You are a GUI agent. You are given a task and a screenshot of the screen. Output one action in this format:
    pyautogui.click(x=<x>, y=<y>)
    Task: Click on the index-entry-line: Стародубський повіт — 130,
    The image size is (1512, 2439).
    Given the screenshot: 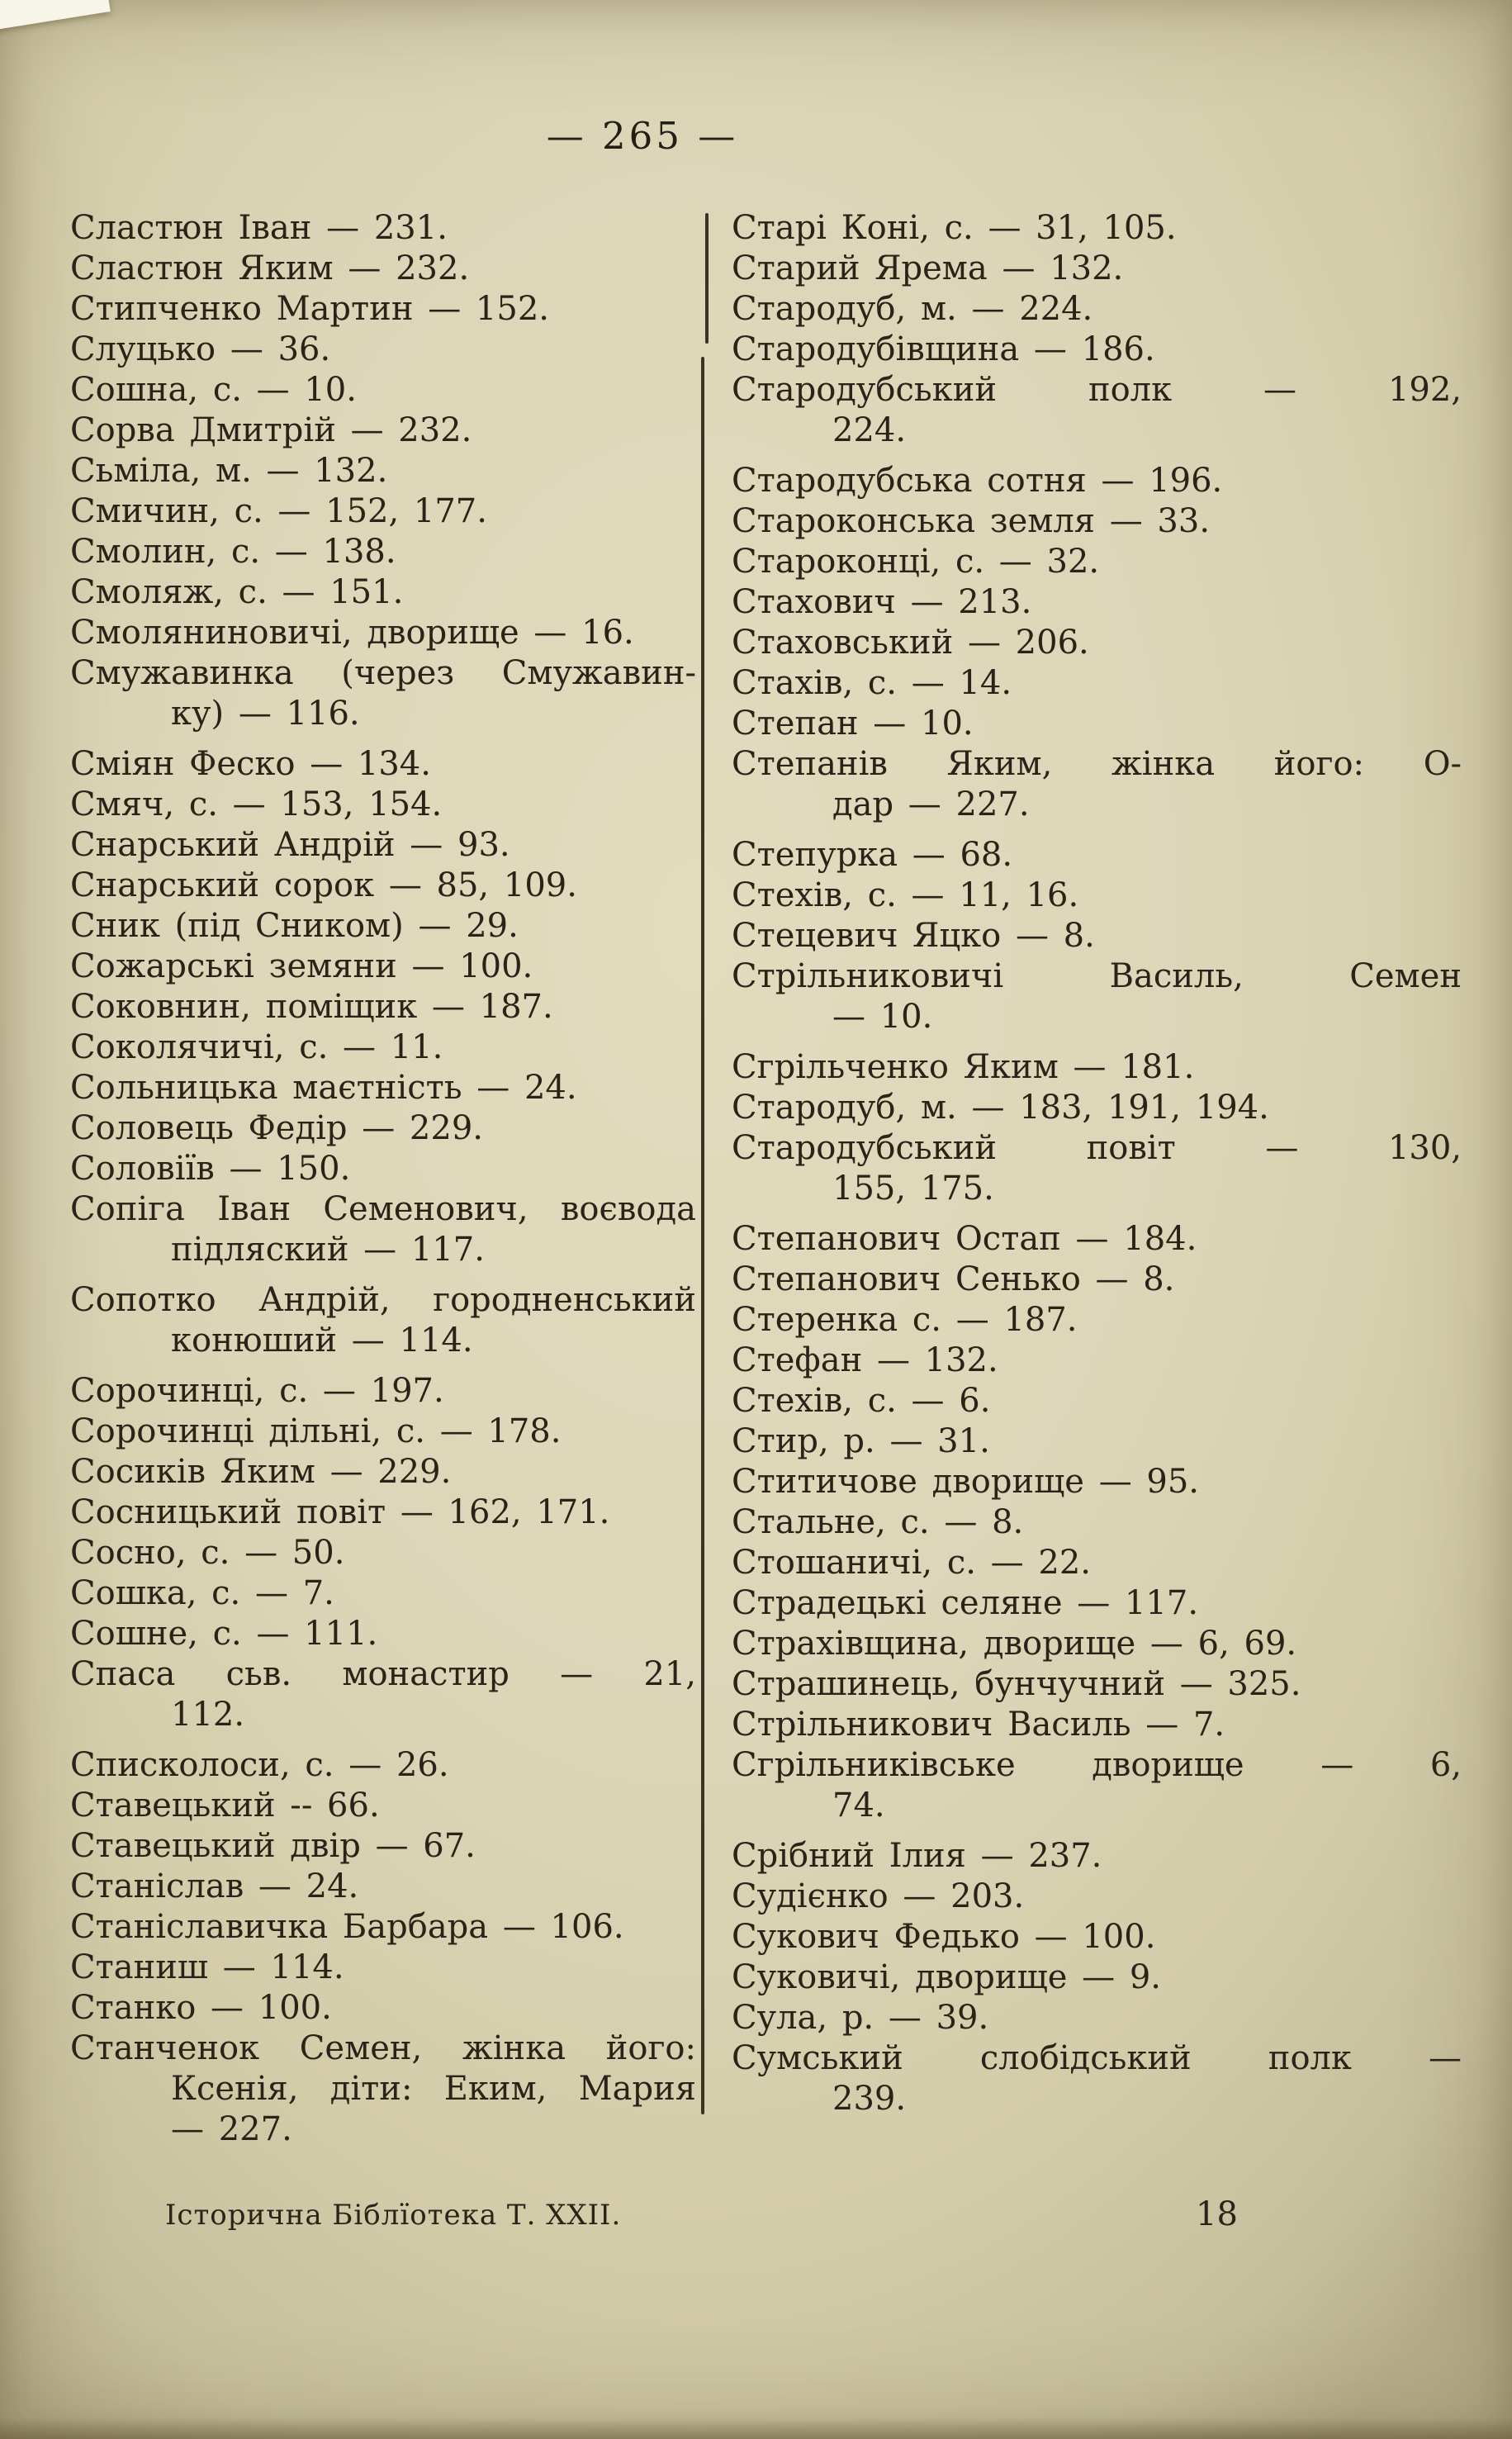 What is the action you would take?
    pyautogui.click(x=1097, y=1148)
    